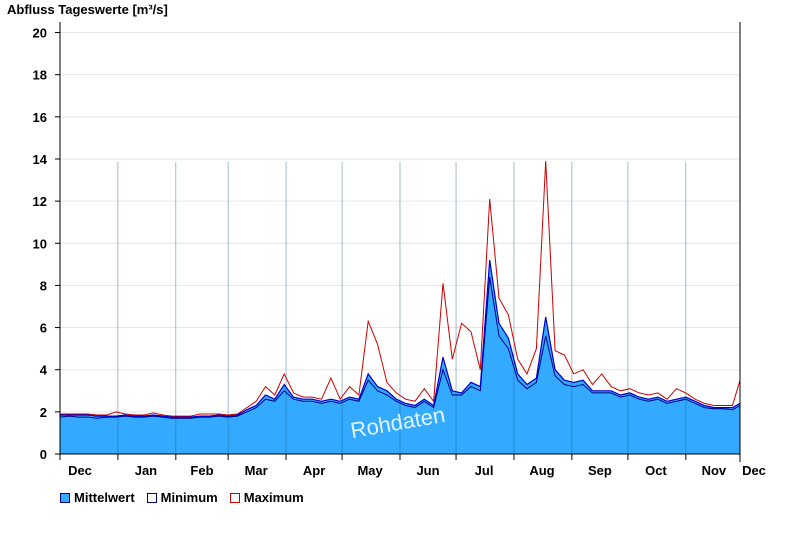  I want to click on legend-item-minimum: Minimum, so click(182, 497).